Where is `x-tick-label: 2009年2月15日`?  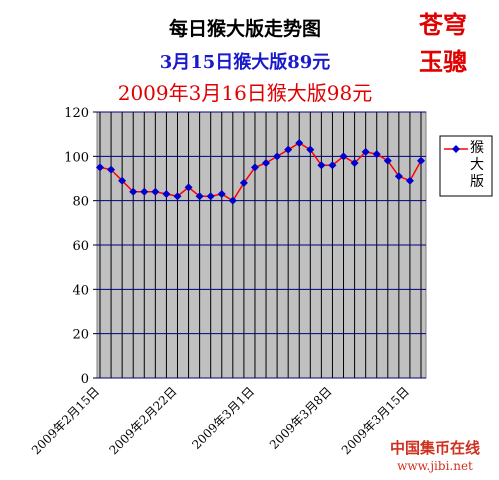
x-tick-label: 2009年2月15日 is located at coordinates (65, 420).